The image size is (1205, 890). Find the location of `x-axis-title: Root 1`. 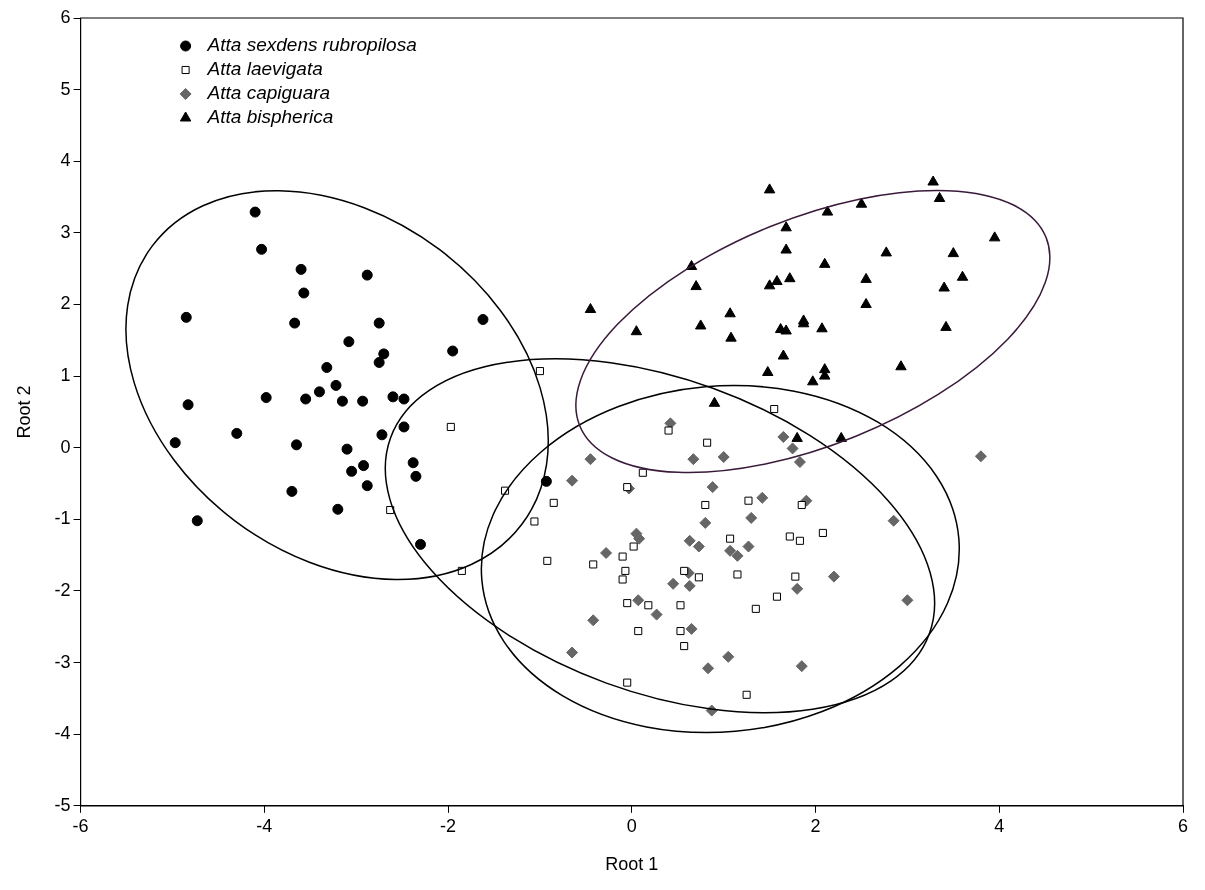

x-axis-title: Root 1 is located at coordinates (632, 864).